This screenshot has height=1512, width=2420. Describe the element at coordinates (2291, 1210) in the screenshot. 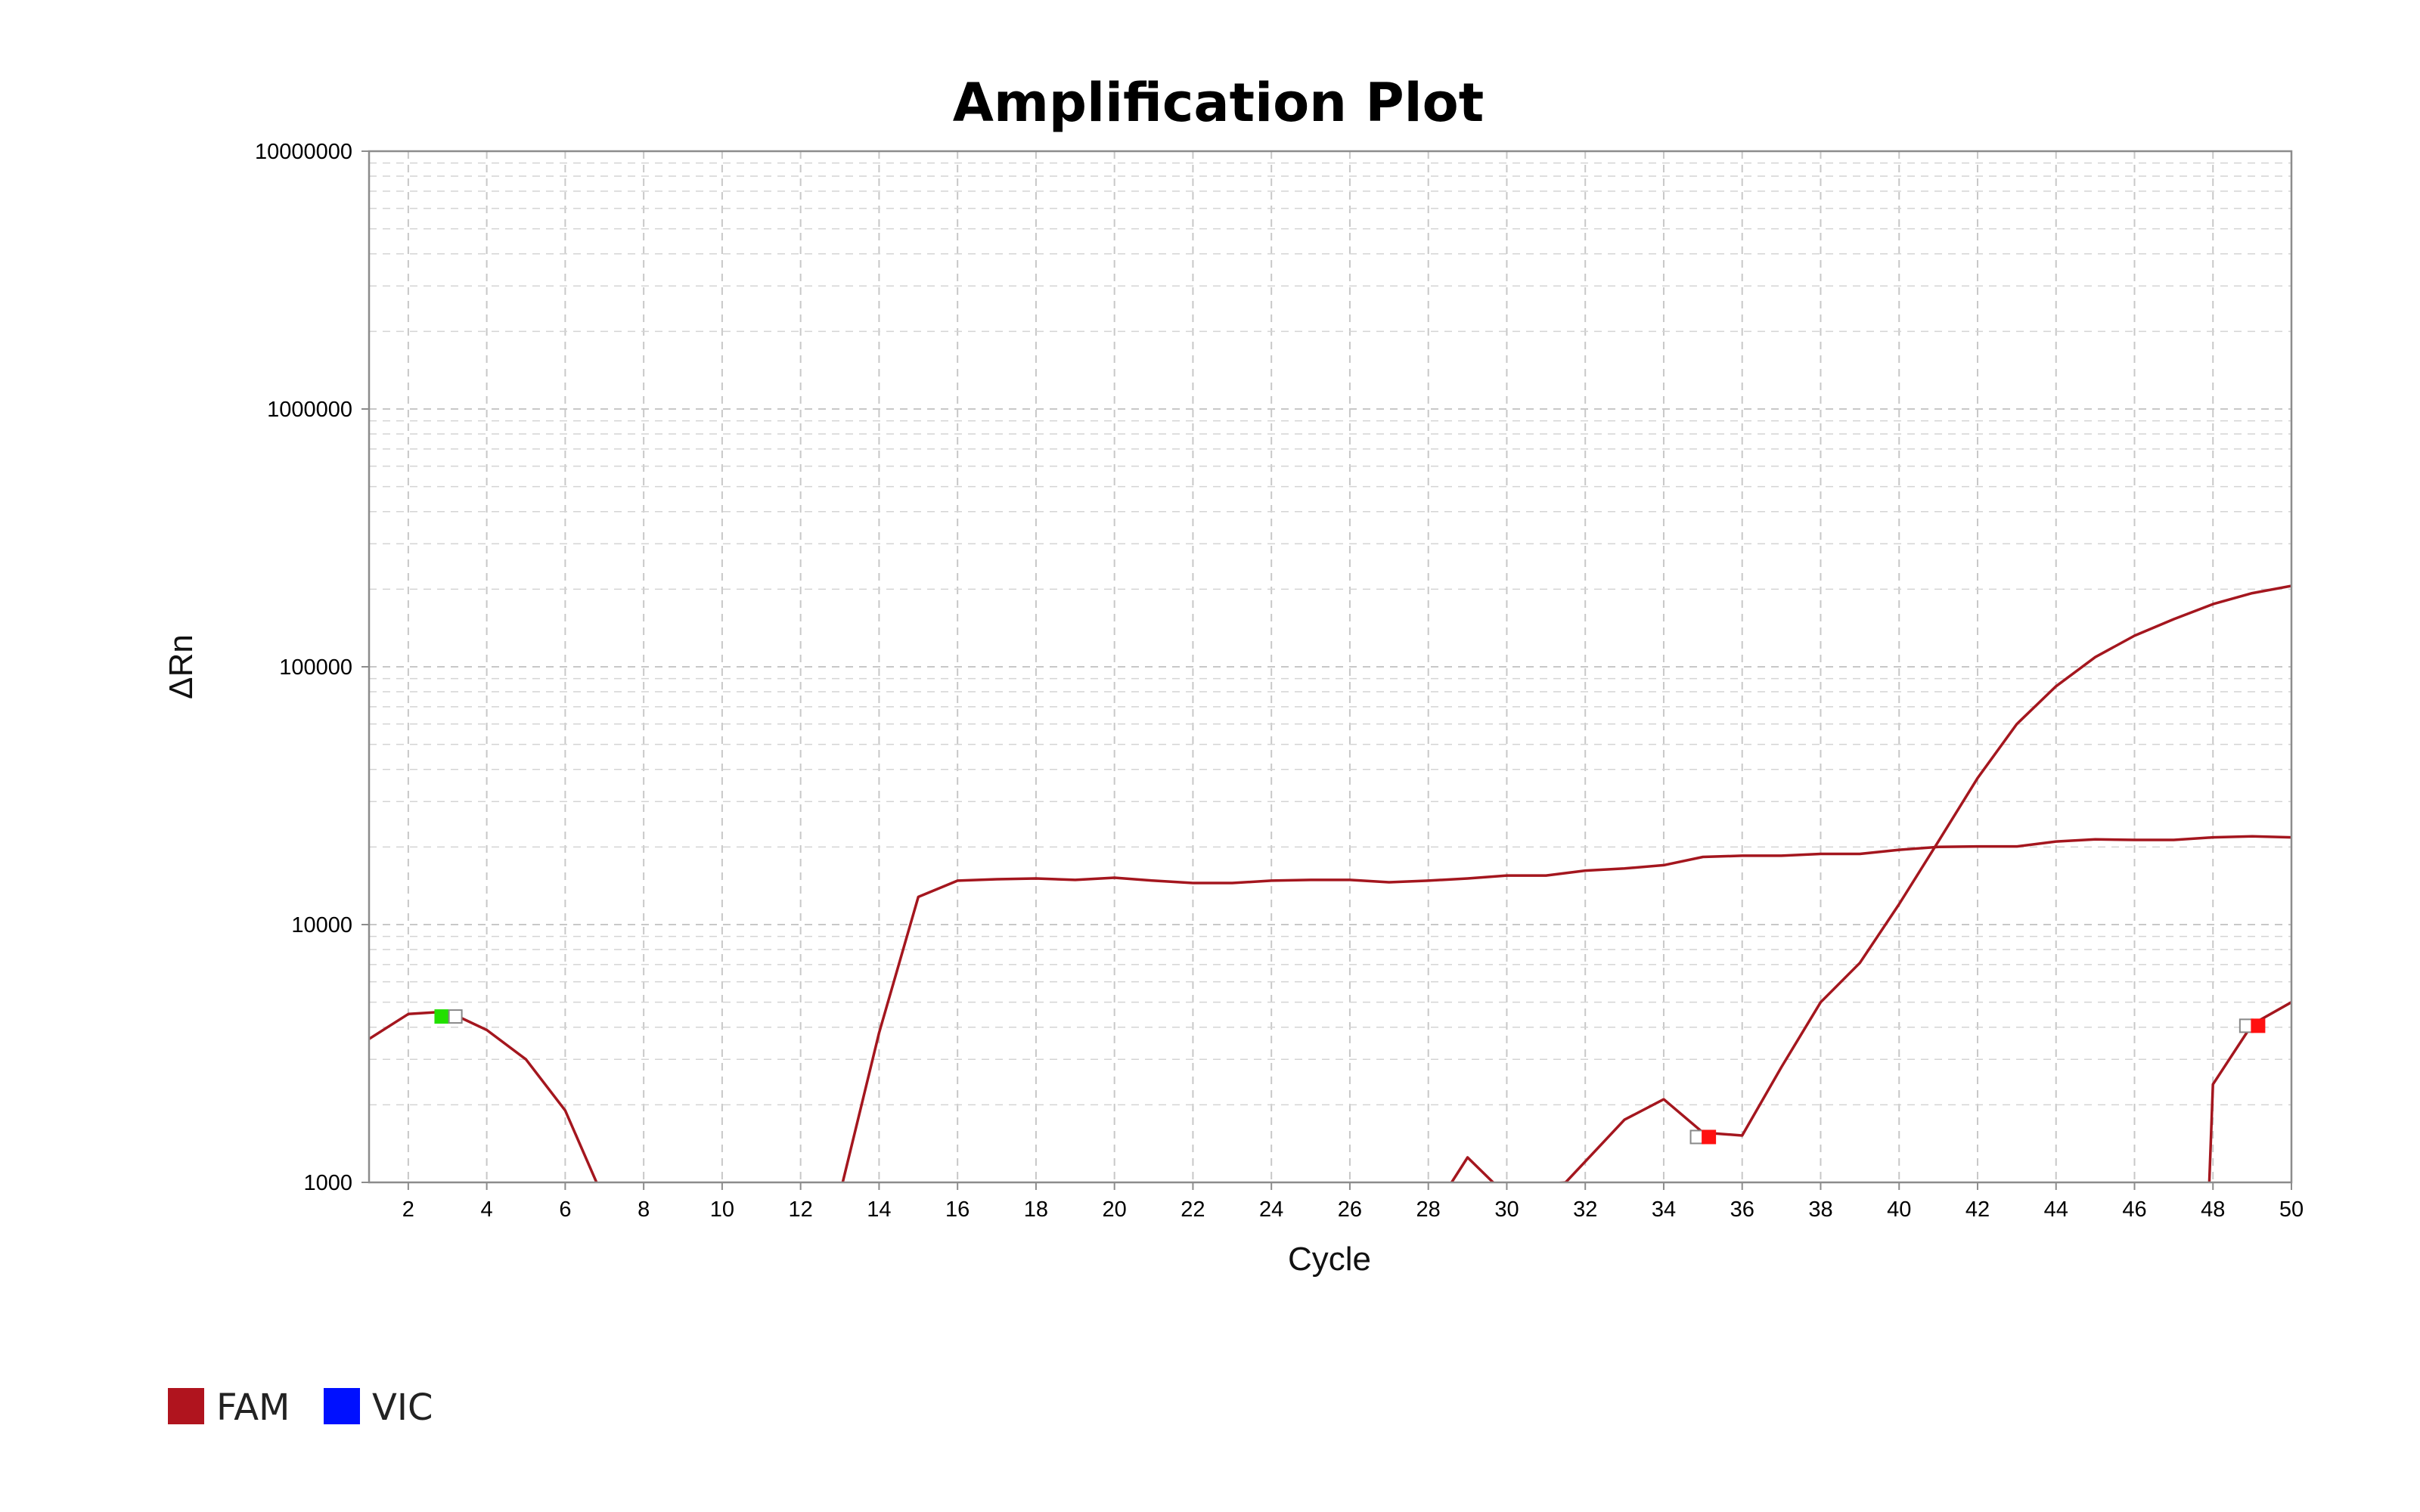

I see `x-tick-label: 50` at that location.